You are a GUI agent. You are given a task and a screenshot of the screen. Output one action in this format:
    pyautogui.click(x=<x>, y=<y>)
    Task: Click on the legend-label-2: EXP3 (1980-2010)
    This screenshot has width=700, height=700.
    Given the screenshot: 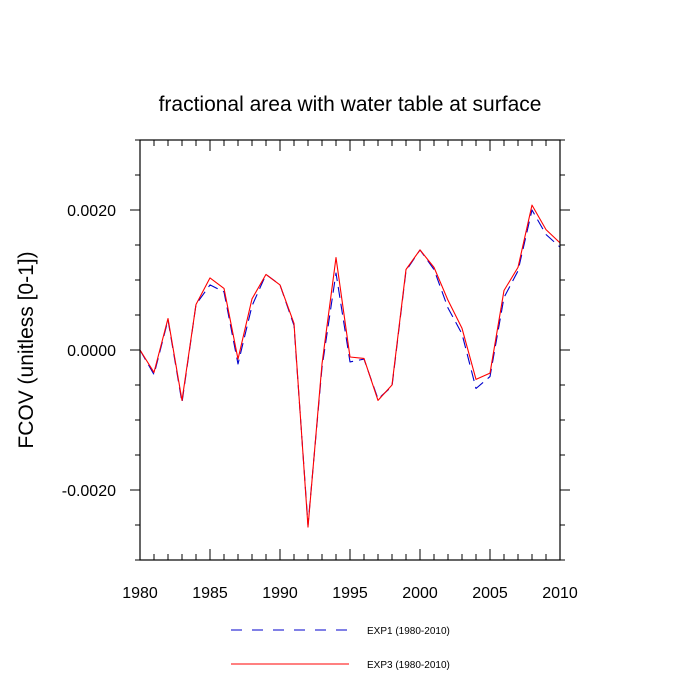 What is the action you would take?
    pyautogui.click(x=408, y=665)
    